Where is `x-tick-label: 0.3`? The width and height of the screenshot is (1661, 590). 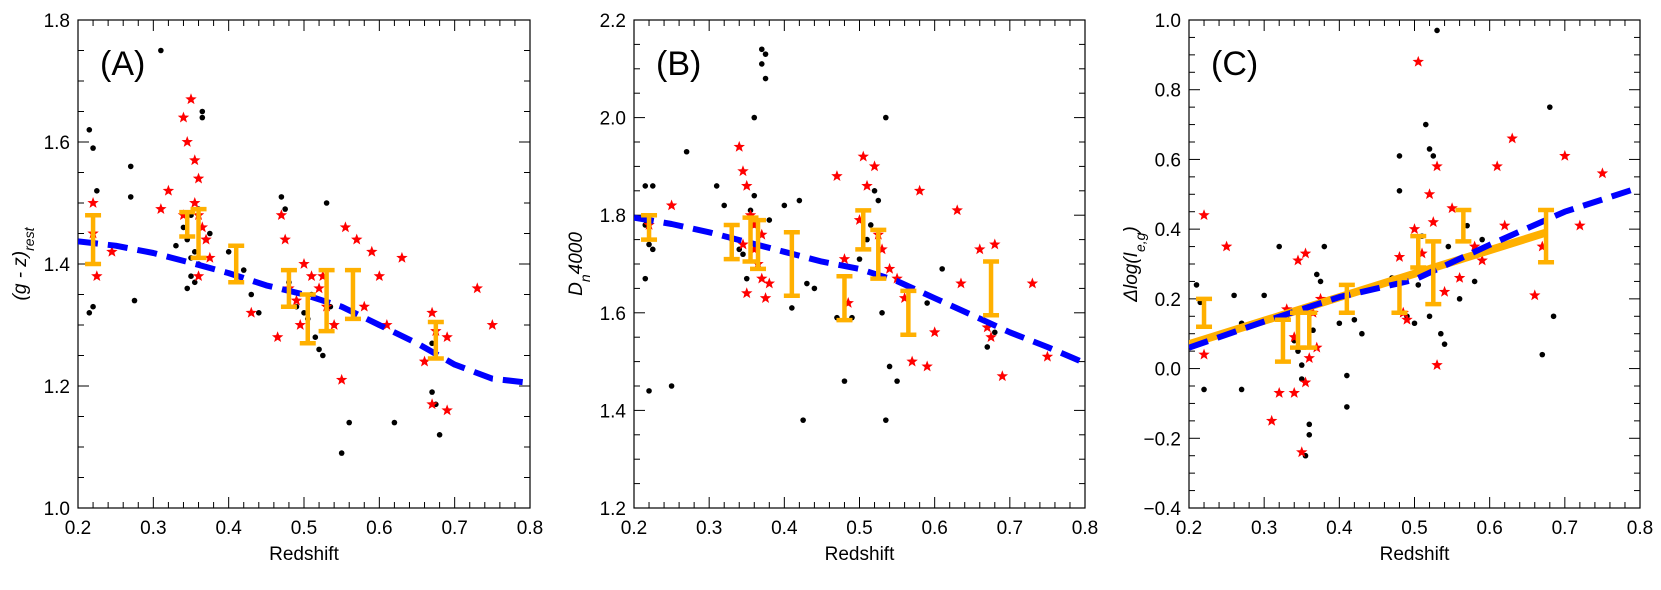 x-tick-label: 0.3 is located at coordinates (1264, 528).